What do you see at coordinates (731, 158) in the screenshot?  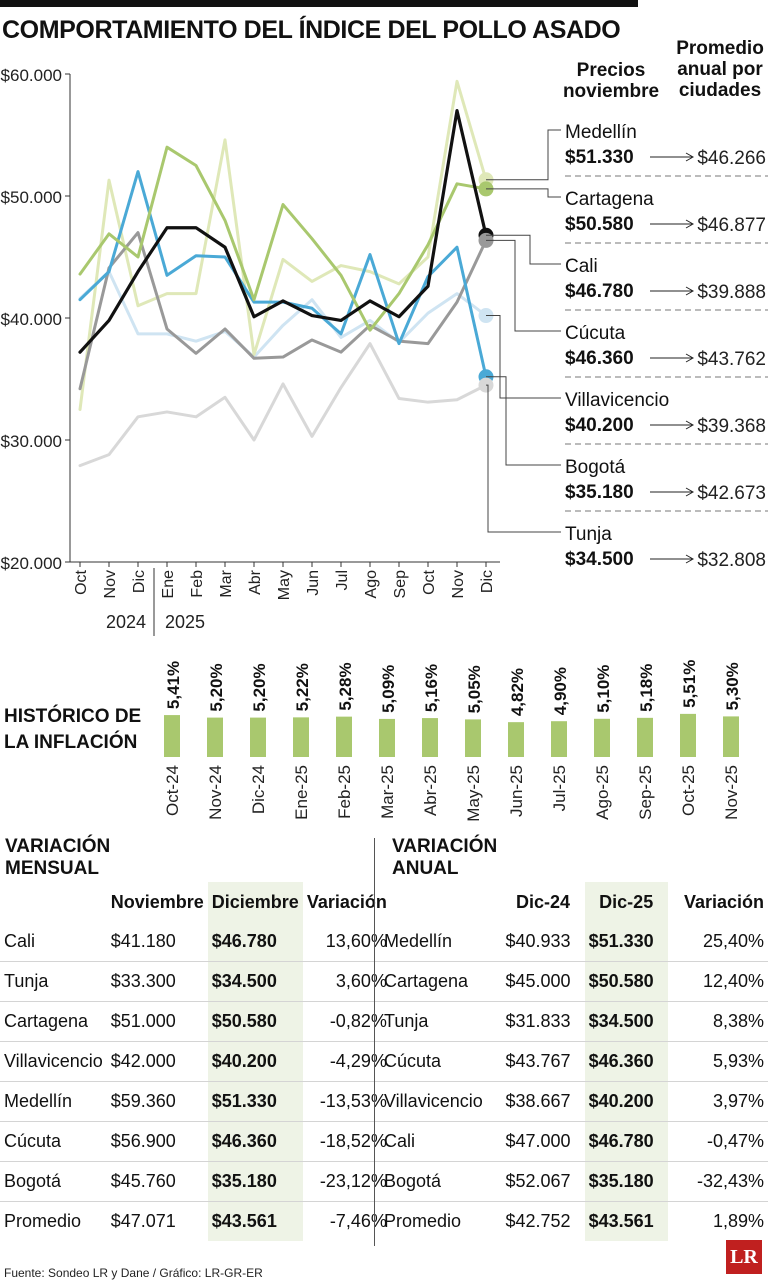 I see `city-annual-average: $46.266` at bounding box center [731, 158].